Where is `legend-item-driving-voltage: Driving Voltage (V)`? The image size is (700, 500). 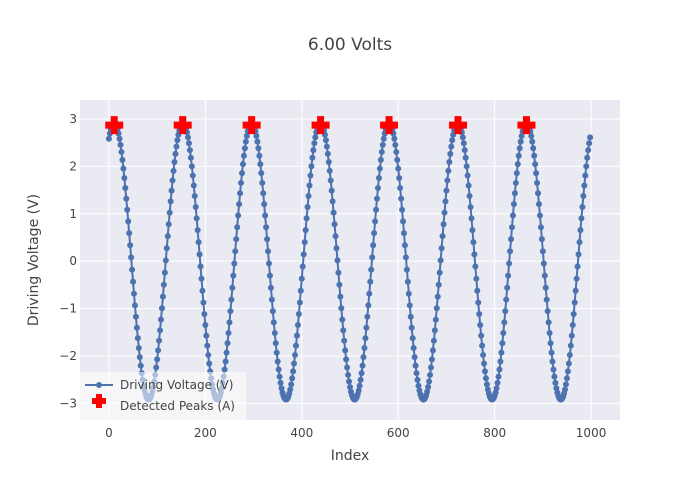 legend-item-driving-voltage: Driving Voltage (V) is located at coordinates (159, 385).